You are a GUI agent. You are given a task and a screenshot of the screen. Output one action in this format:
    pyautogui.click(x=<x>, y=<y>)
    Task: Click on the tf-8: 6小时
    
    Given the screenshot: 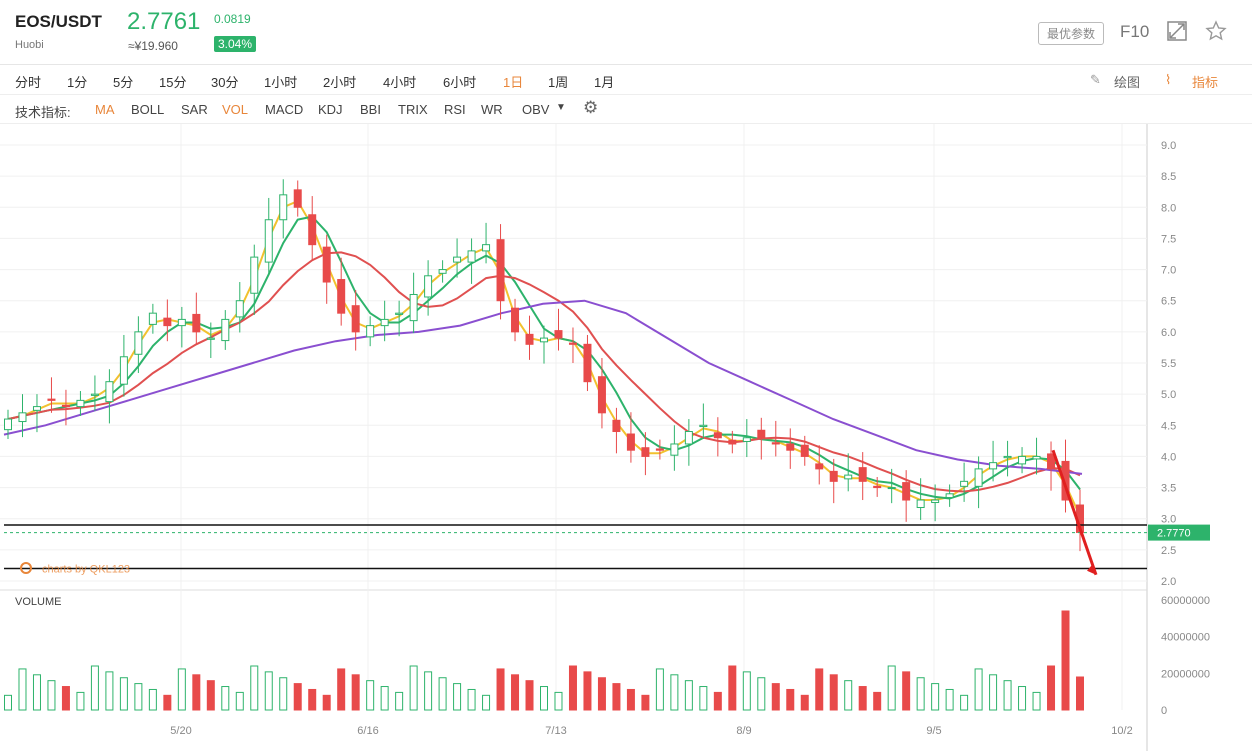 What is the action you would take?
    pyautogui.click(x=460, y=82)
    